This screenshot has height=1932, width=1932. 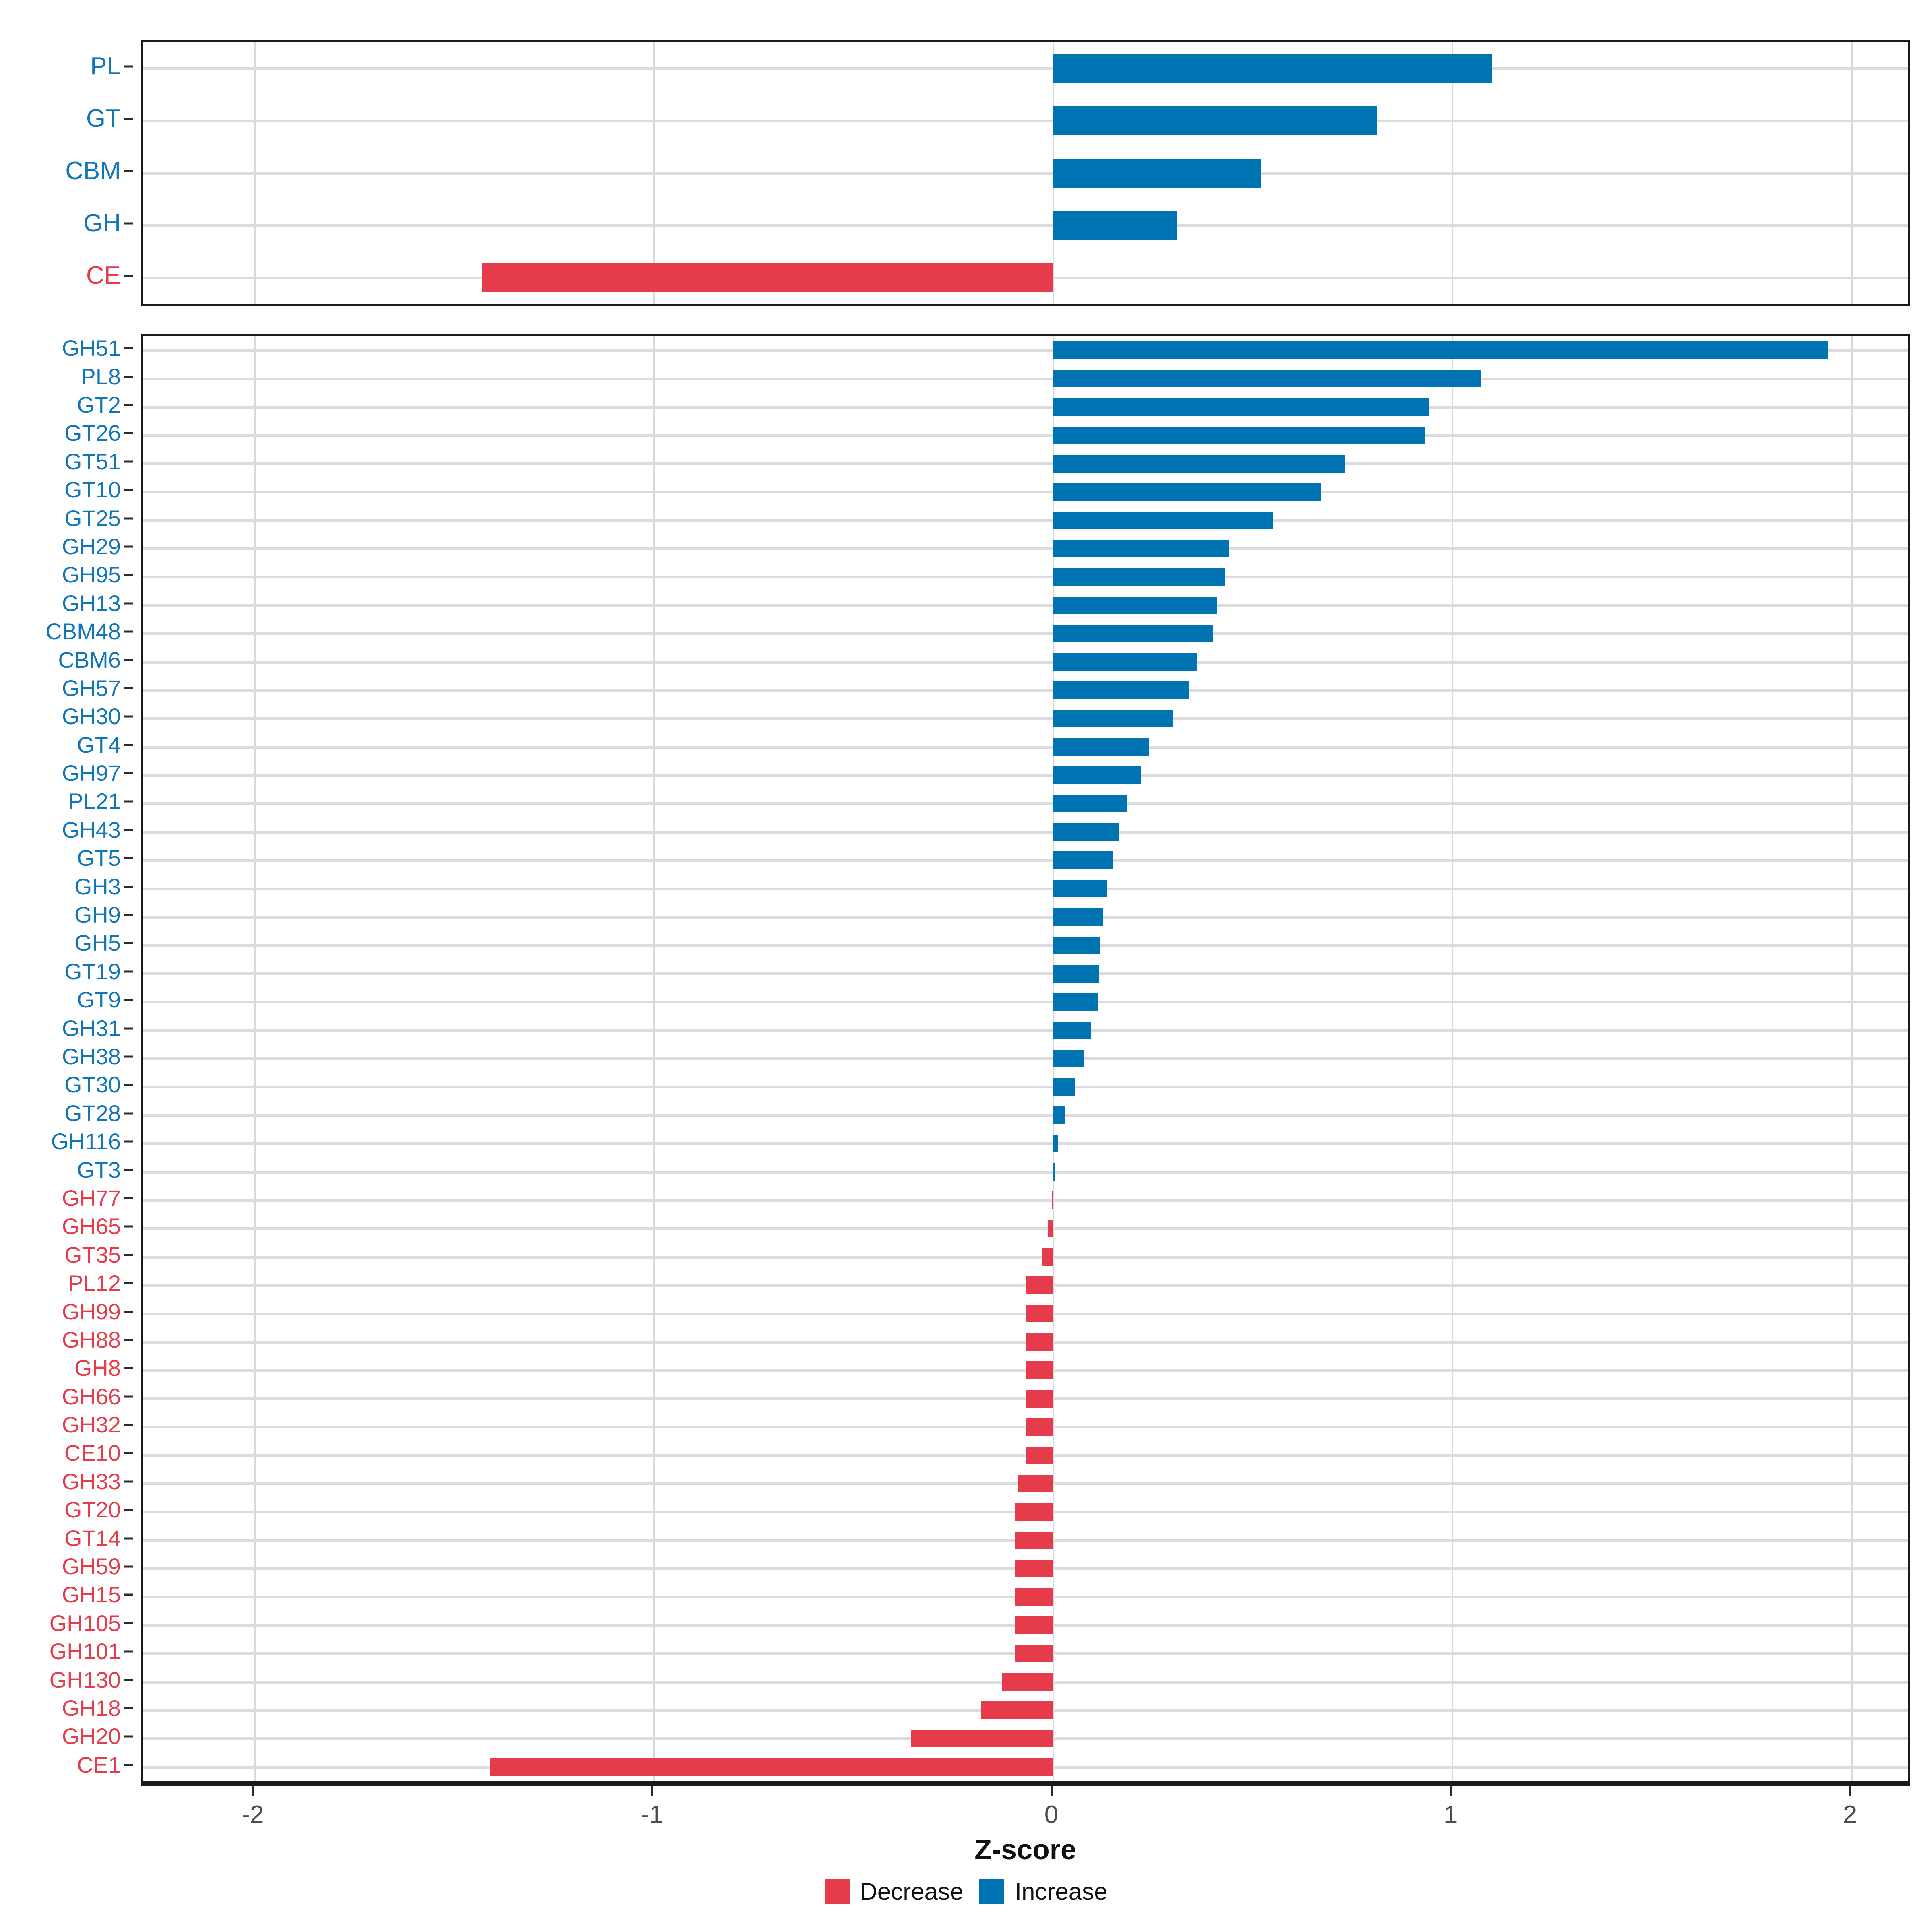 I want to click on bar-CBM, so click(x=1157, y=173).